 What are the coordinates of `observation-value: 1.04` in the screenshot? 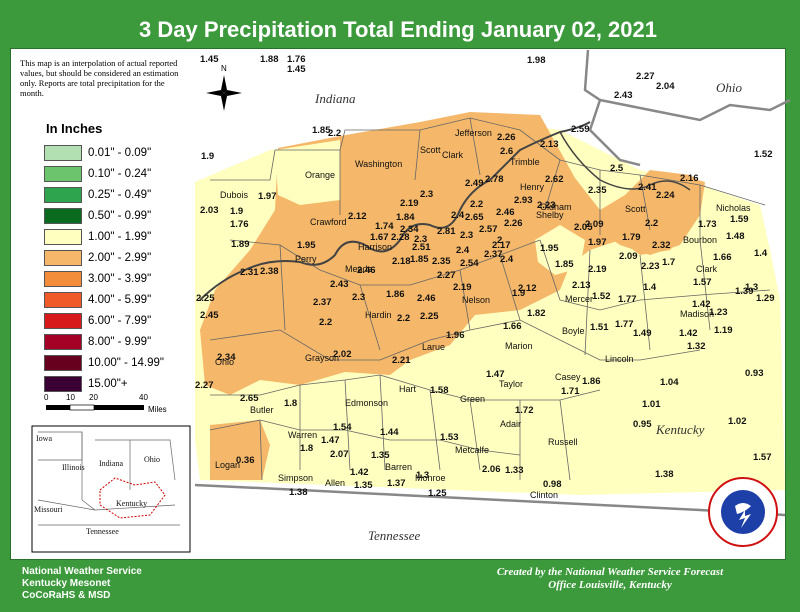 It's located at (669, 382).